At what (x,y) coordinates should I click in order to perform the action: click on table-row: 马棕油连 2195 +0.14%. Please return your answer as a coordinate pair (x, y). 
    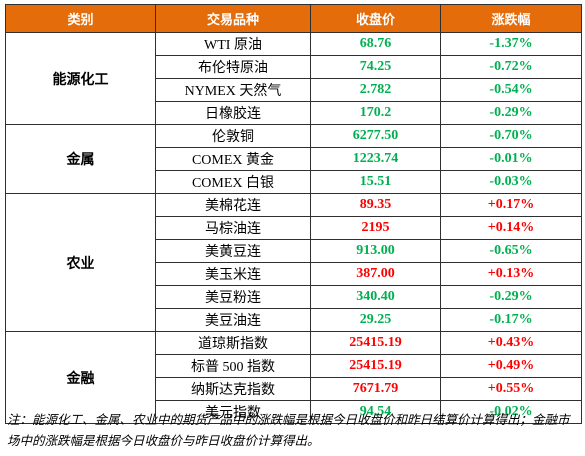
    Looking at the image, I should click on (294, 228).